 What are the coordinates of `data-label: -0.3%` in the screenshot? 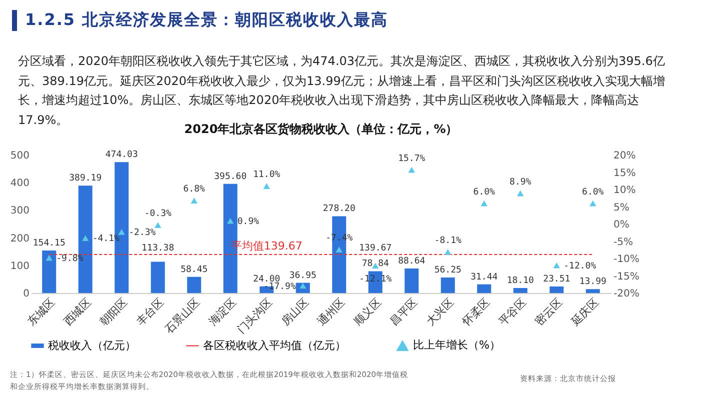 It's located at (158, 214).